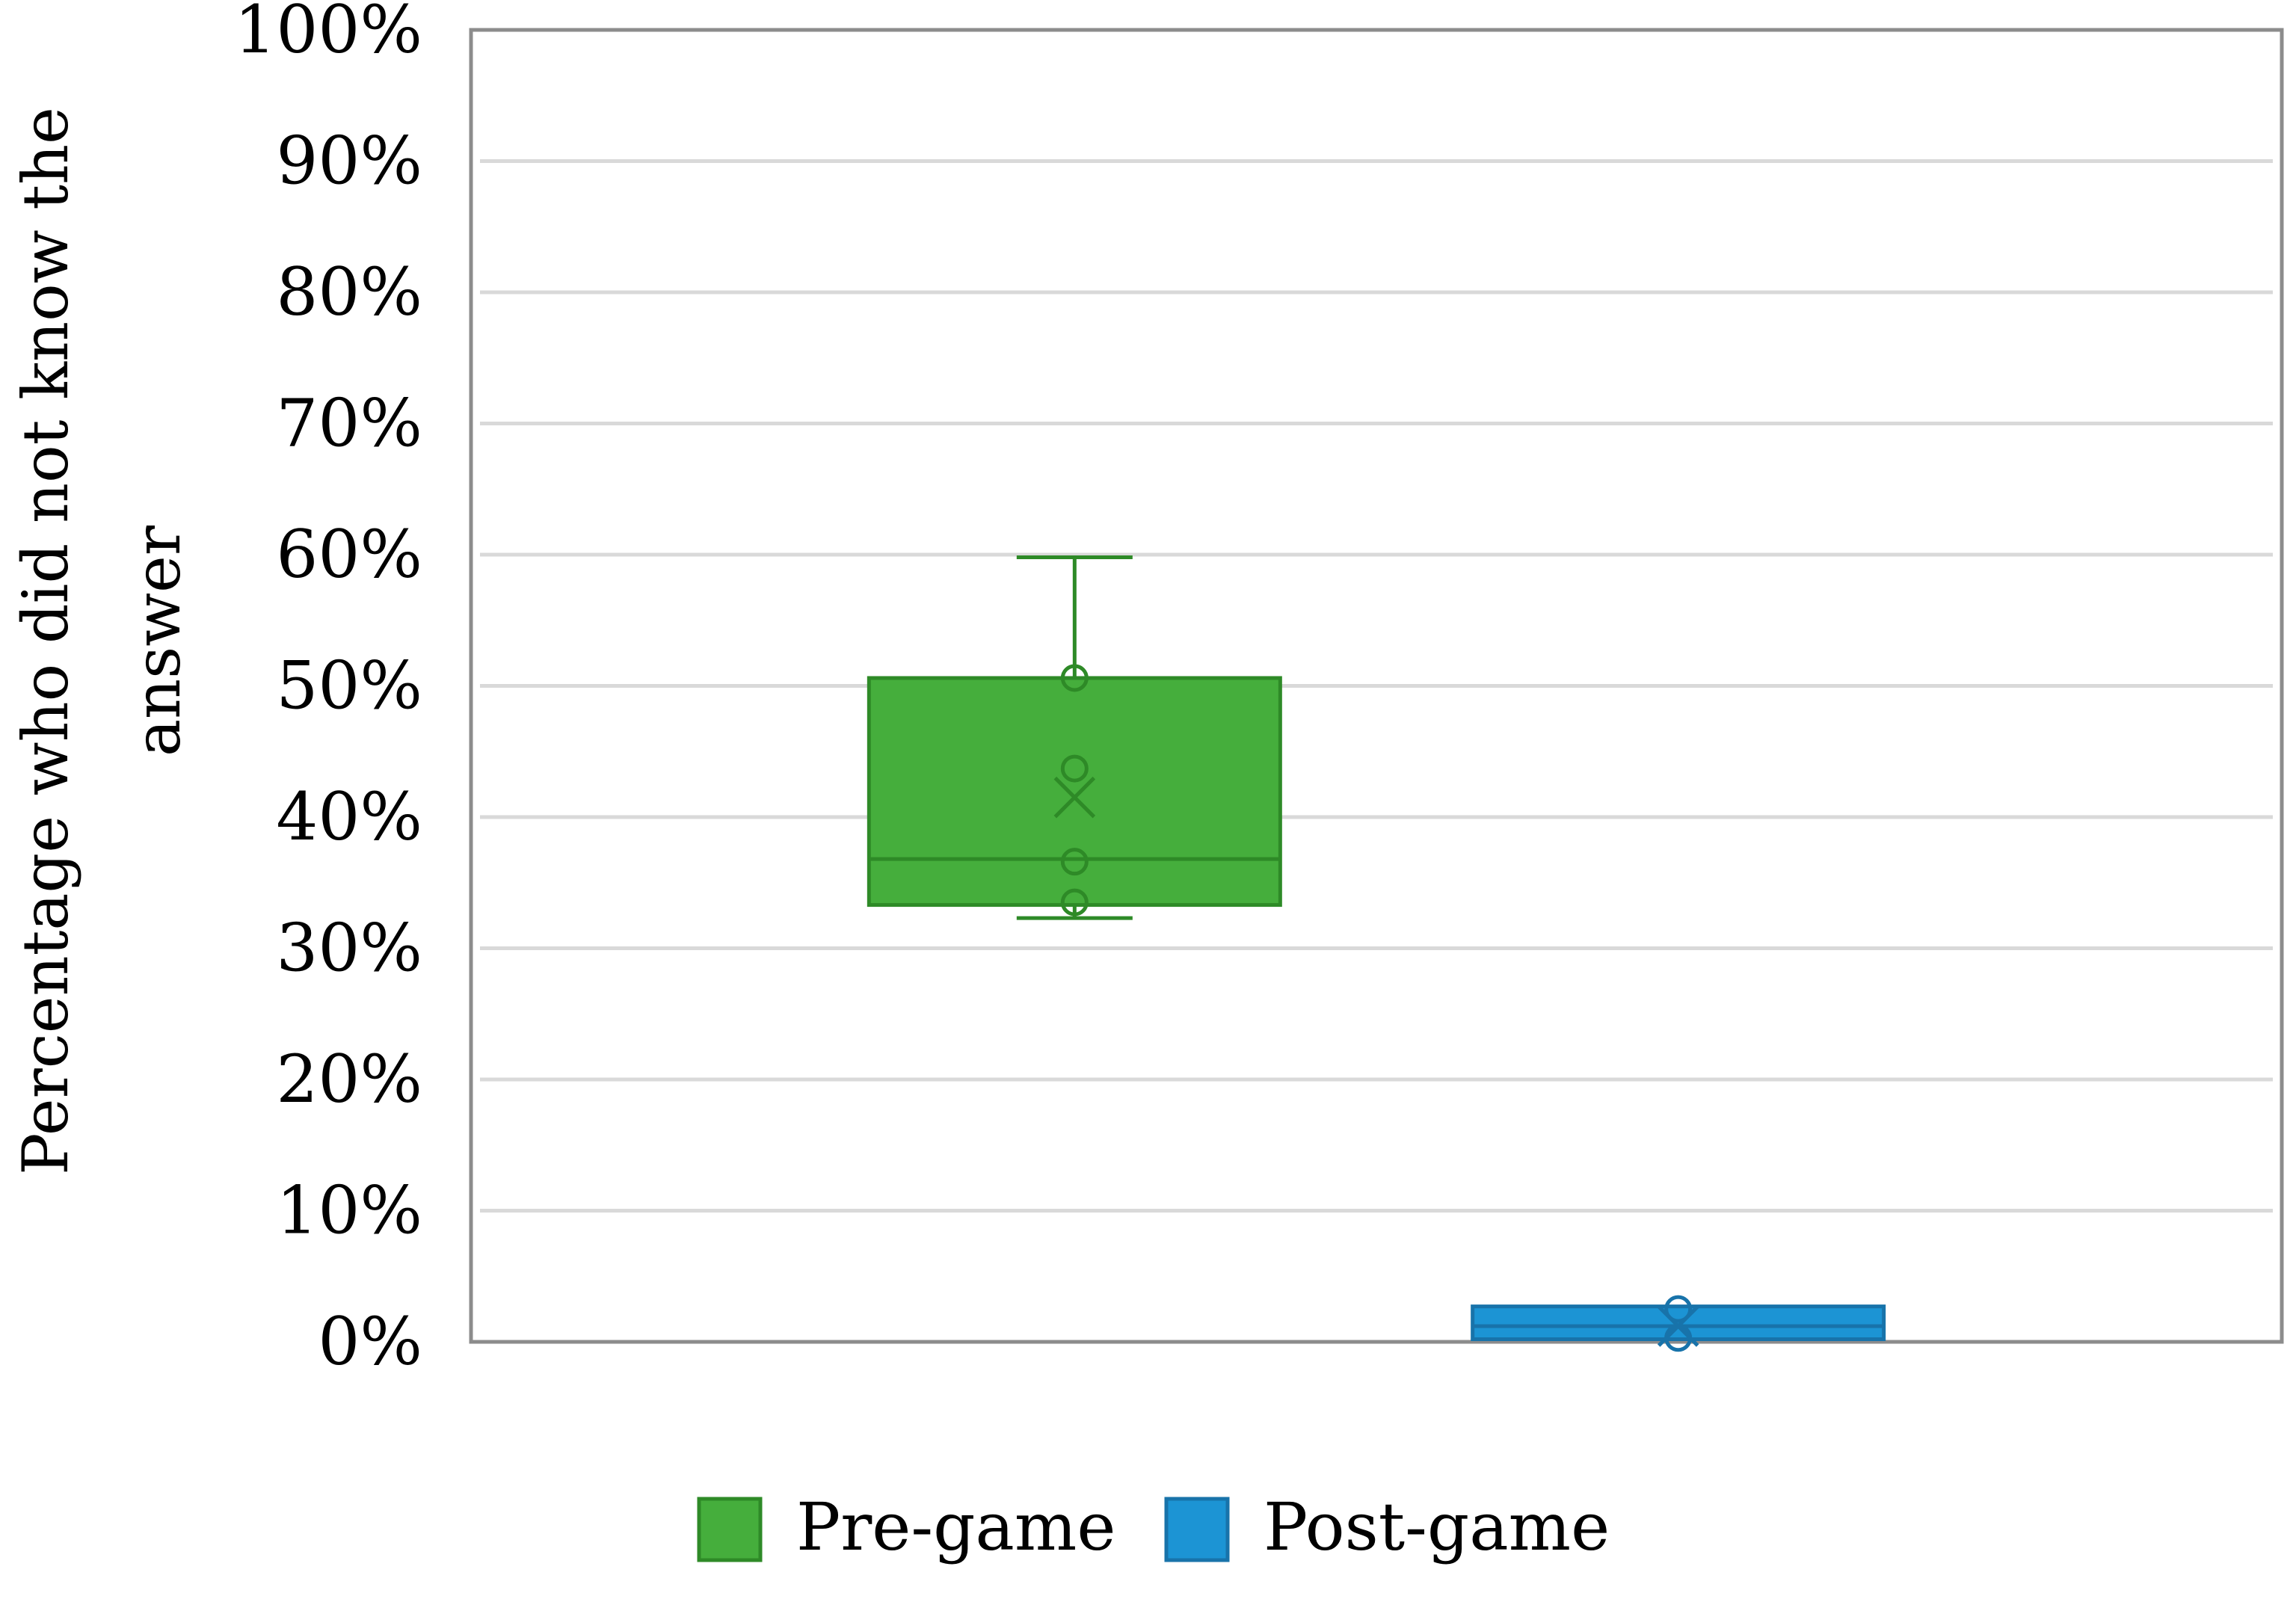  Describe the element at coordinates (370, 1341) in the screenshot. I see `y-tick-label: 0%` at that location.